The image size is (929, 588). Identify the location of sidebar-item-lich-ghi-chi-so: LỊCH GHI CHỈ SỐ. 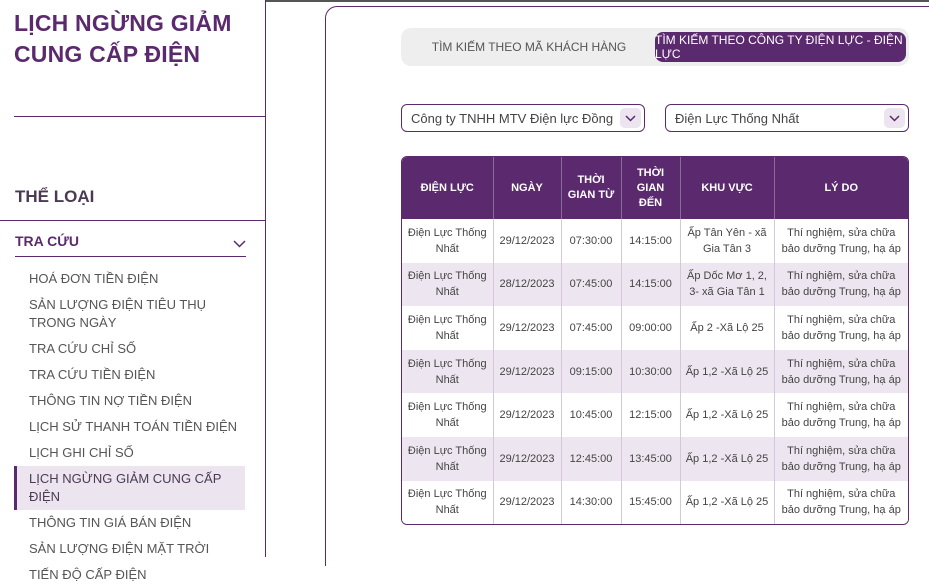
(81, 452).